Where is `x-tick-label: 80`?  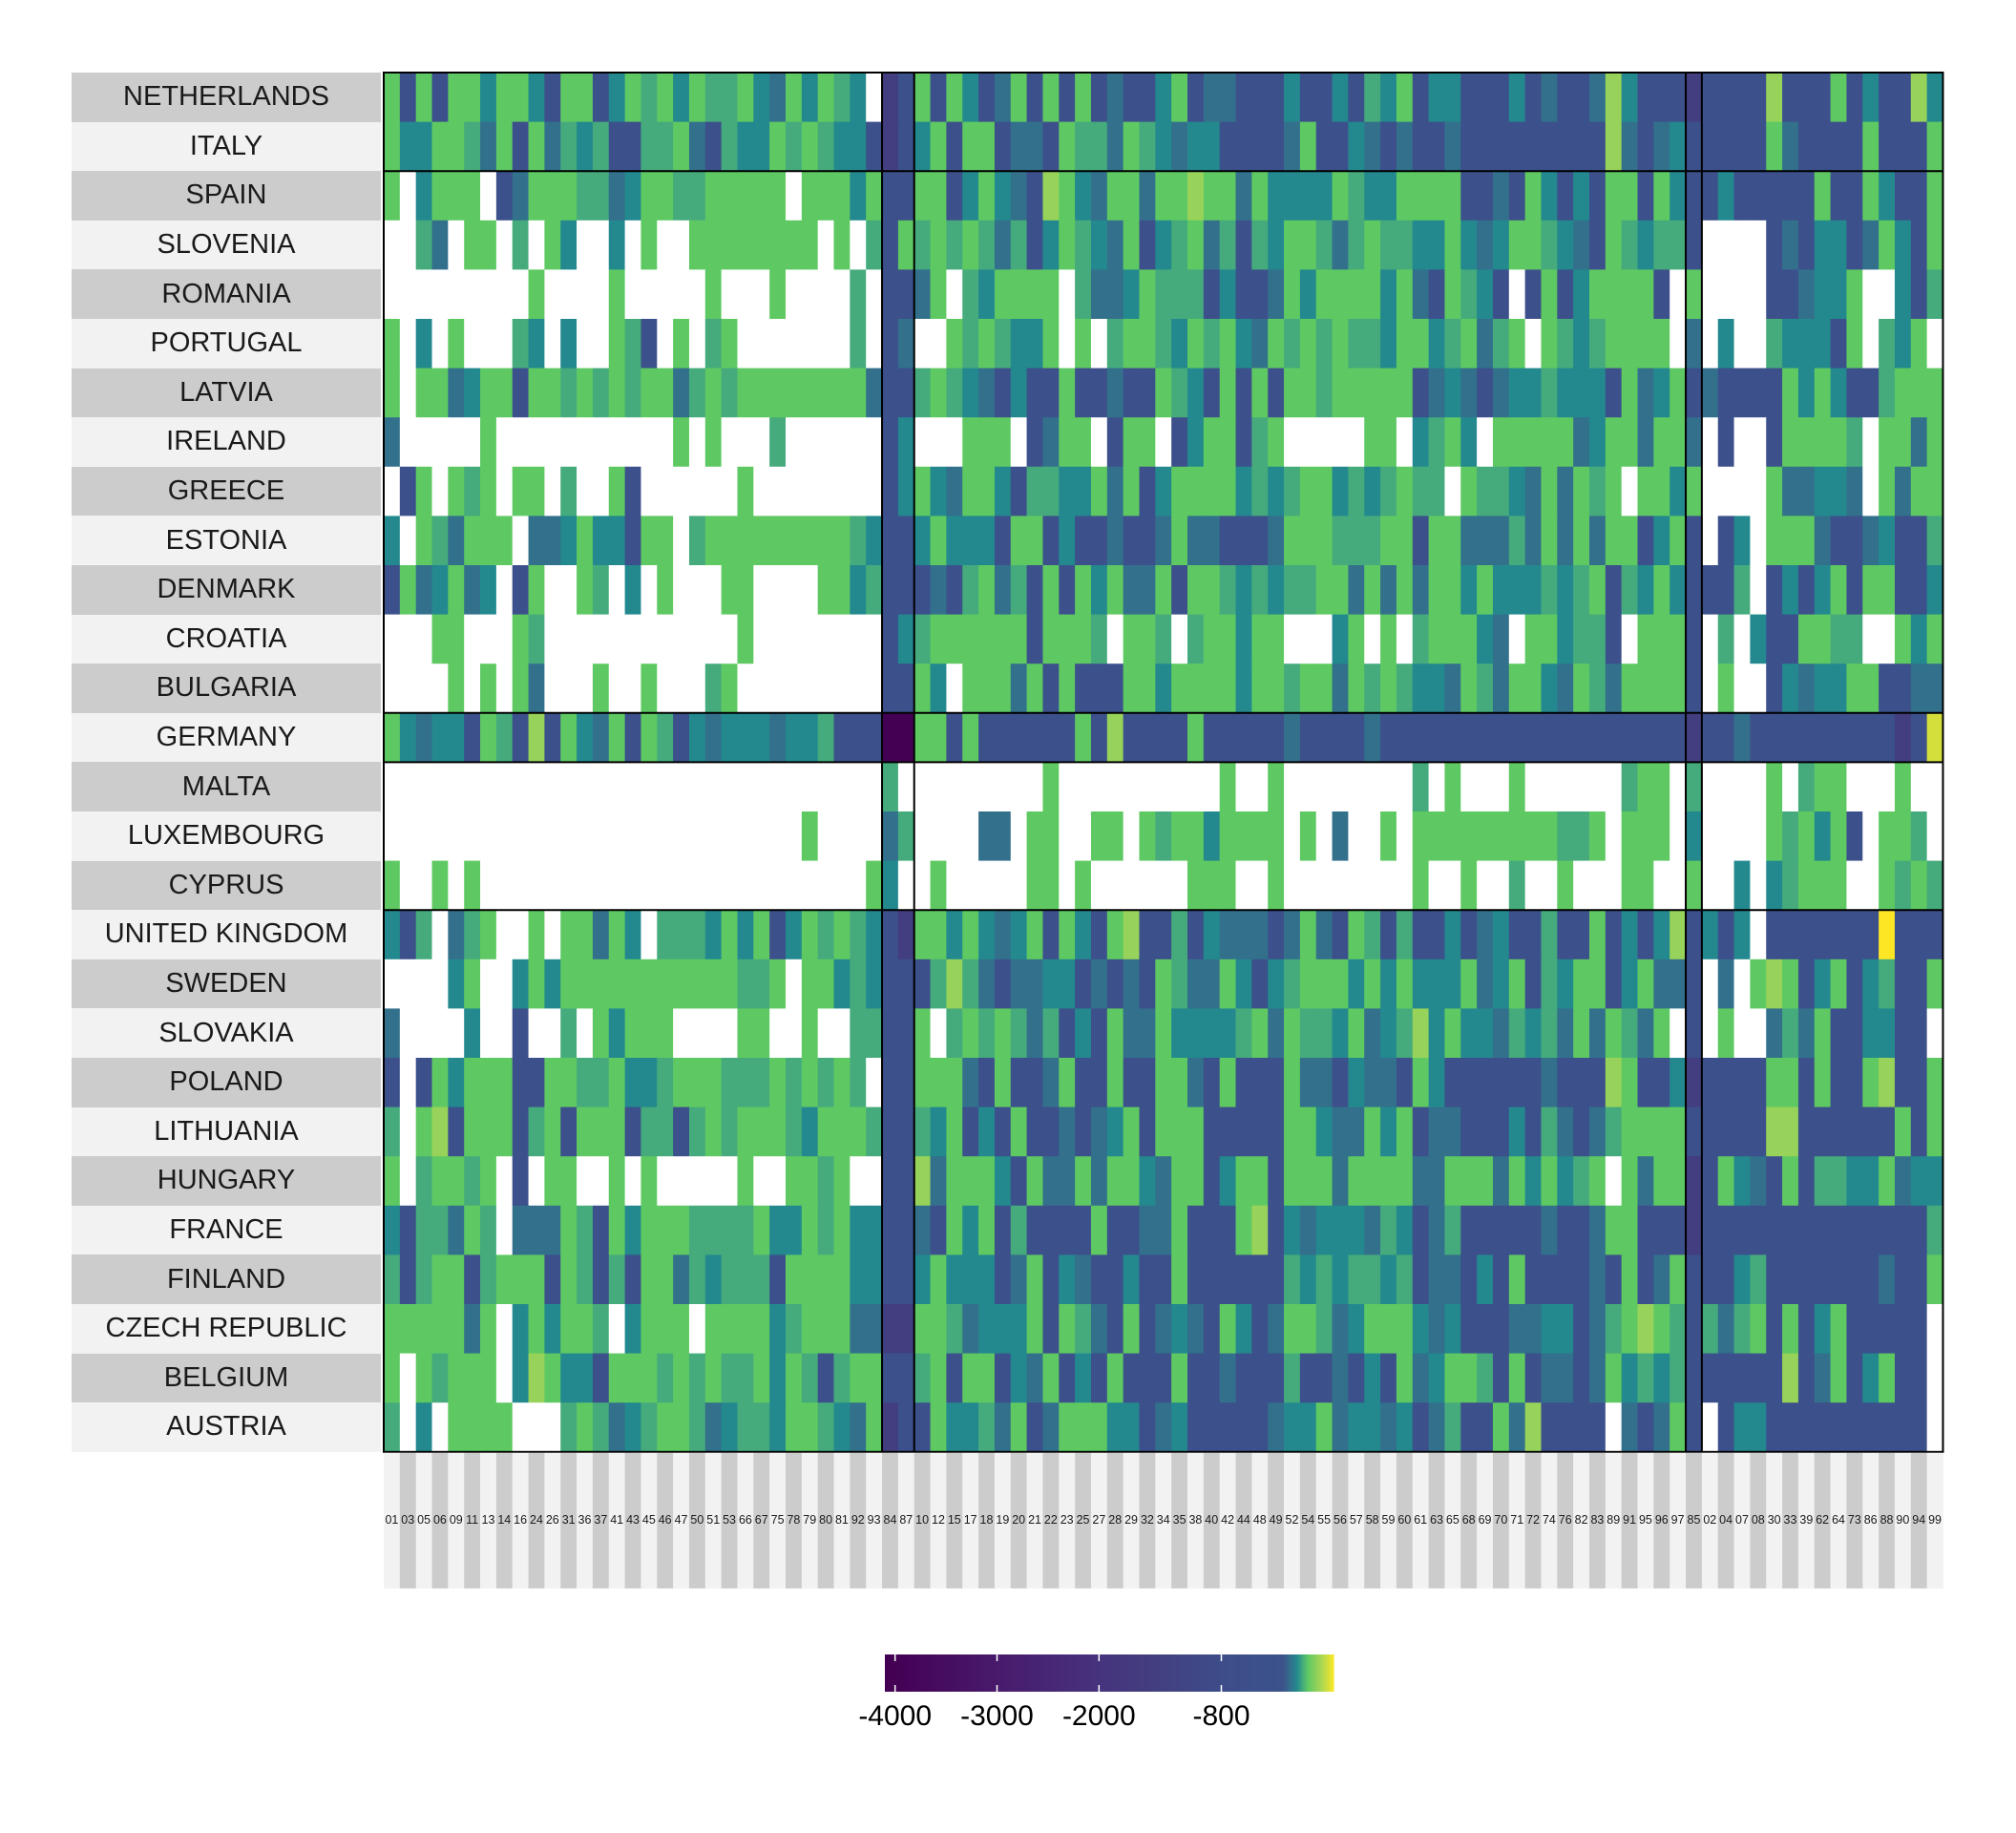 x-tick-label: 80 is located at coordinates (826, 1520).